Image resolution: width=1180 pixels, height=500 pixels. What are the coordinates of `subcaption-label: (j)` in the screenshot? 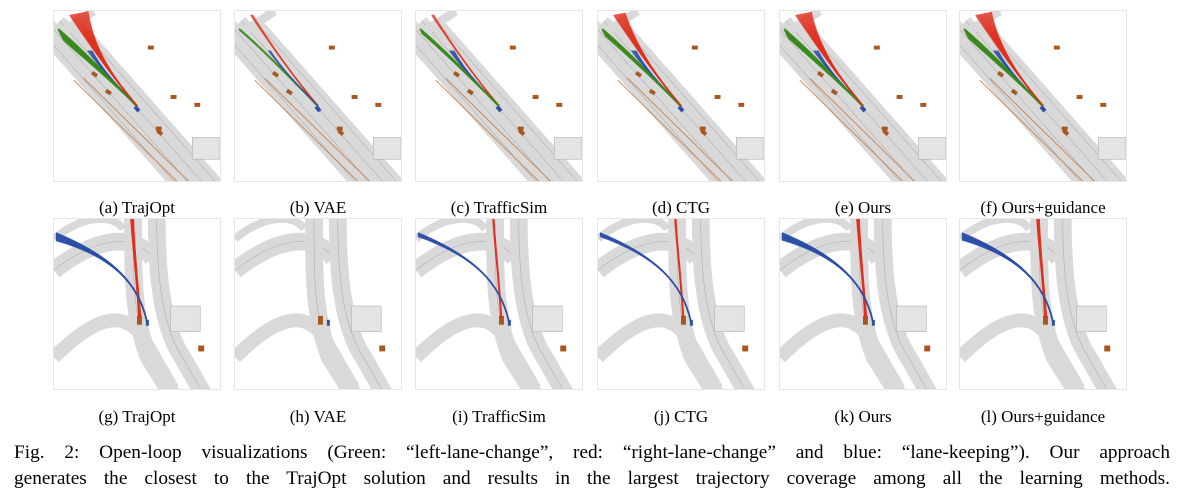 It's located at (664, 416).